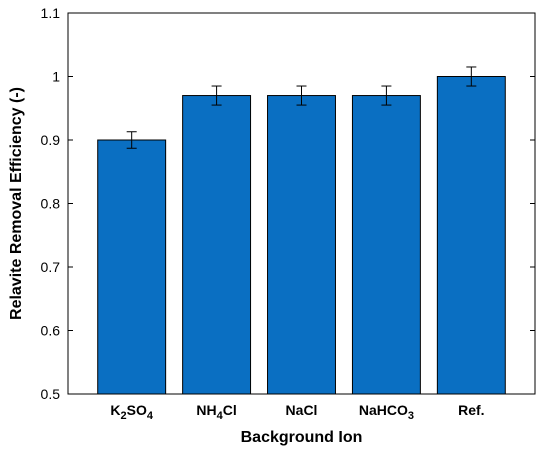 Image resolution: width=550 pixels, height=453 pixels. What do you see at coordinates (51, 331) in the screenshot?
I see `y-tick-label: 0.6` at bounding box center [51, 331].